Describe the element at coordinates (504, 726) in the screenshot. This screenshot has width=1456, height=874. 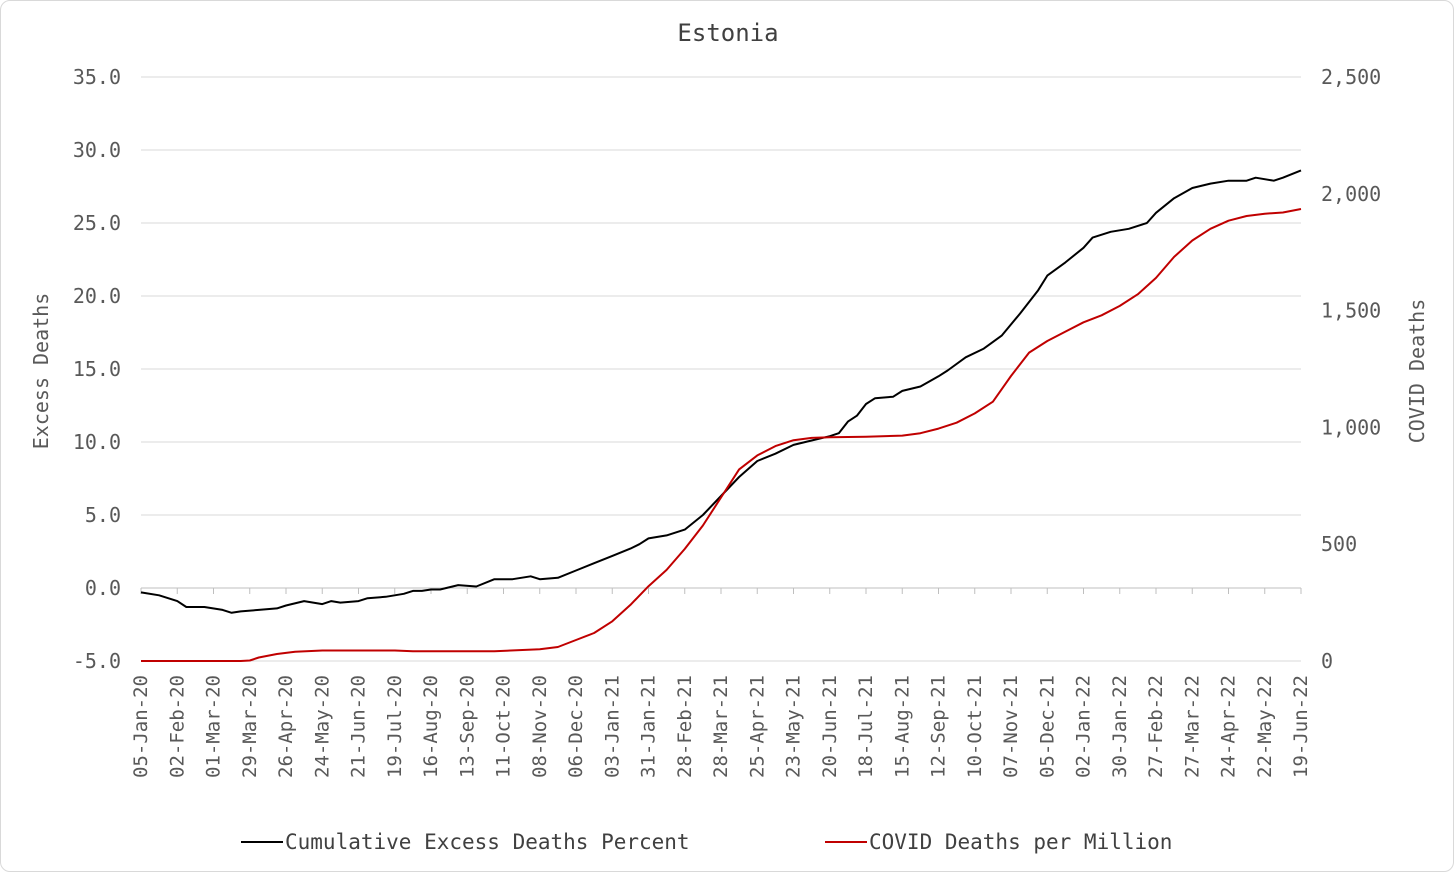
I see `x-tick-label: 11-Oct-20` at that location.